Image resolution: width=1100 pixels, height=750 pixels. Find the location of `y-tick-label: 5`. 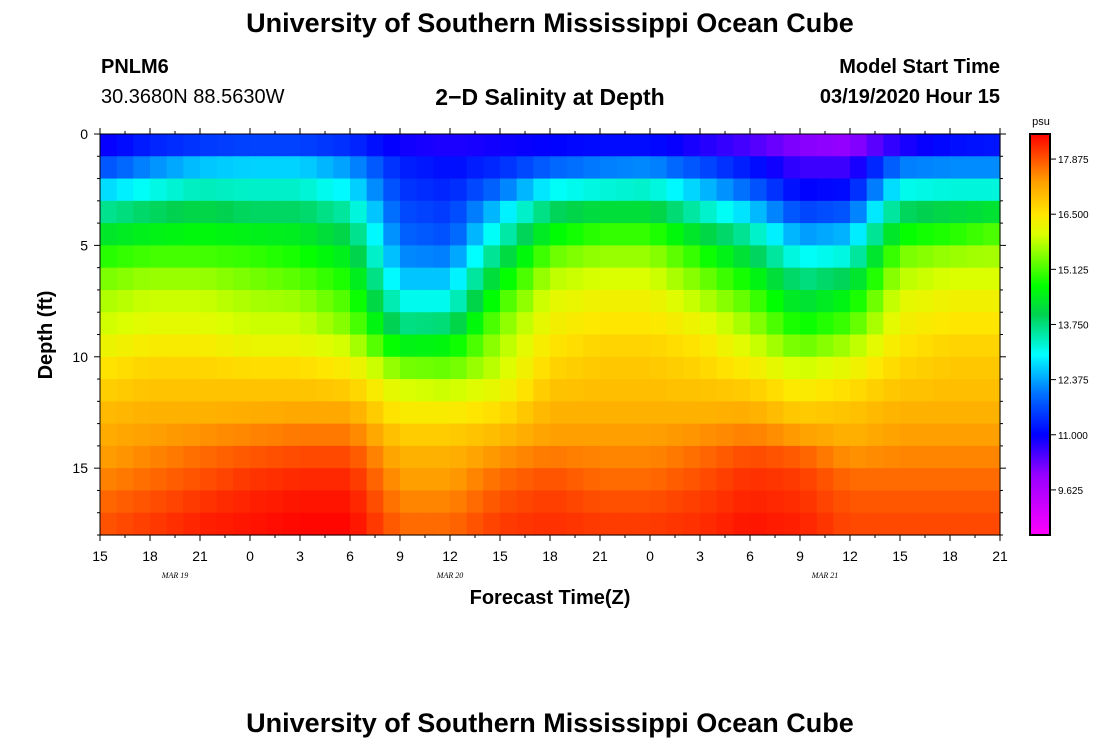

y-tick-label: 5 is located at coordinates (84, 245).